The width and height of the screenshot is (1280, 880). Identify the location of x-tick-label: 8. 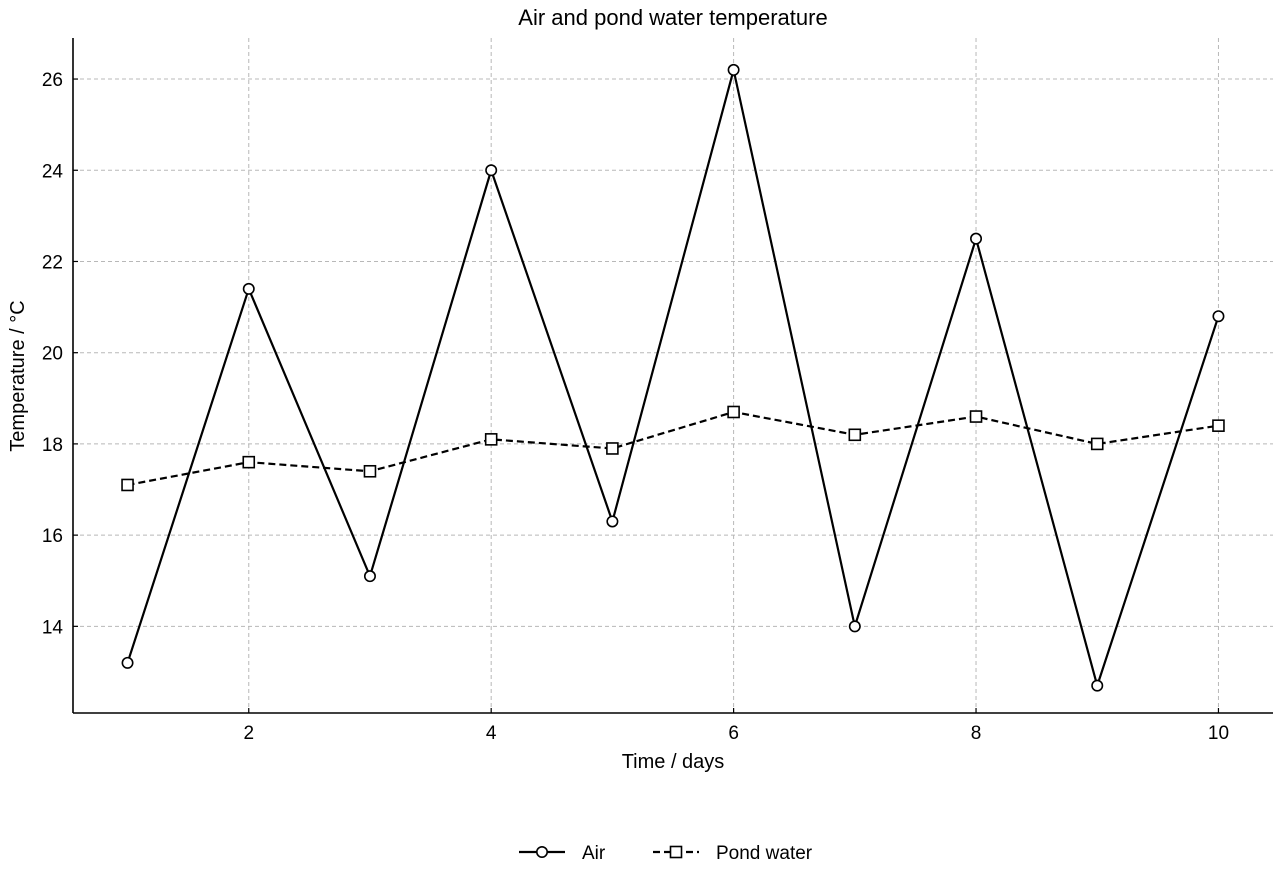
(976, 733).